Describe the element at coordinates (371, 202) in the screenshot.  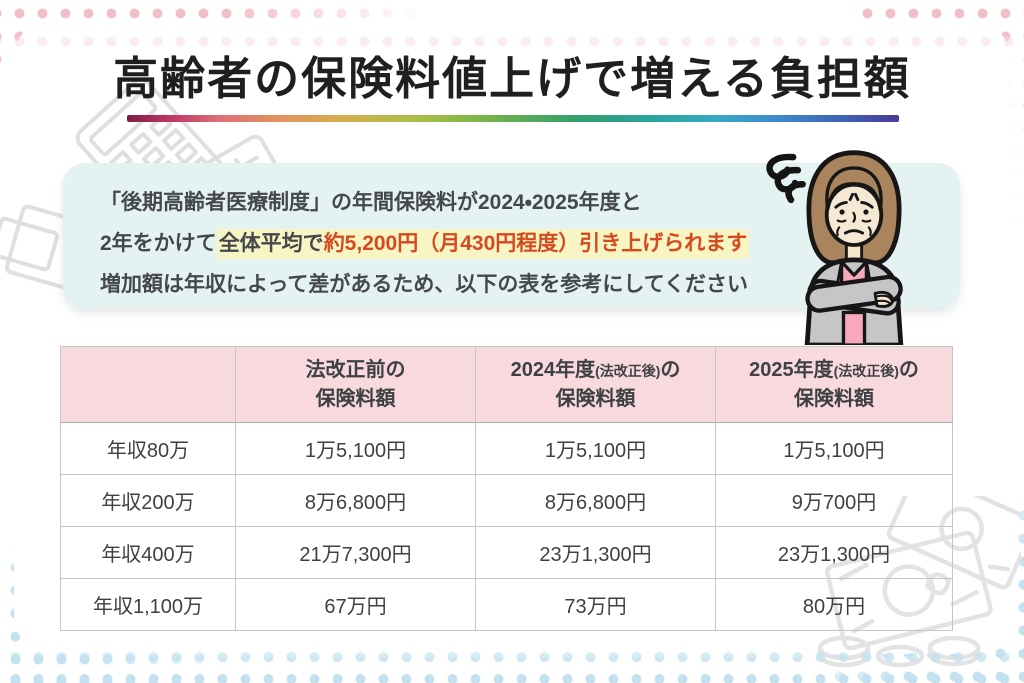
I see `notice-line-1: 「後期高齢者医療制度」の年間保険料が2024・2025年度と` at that location.